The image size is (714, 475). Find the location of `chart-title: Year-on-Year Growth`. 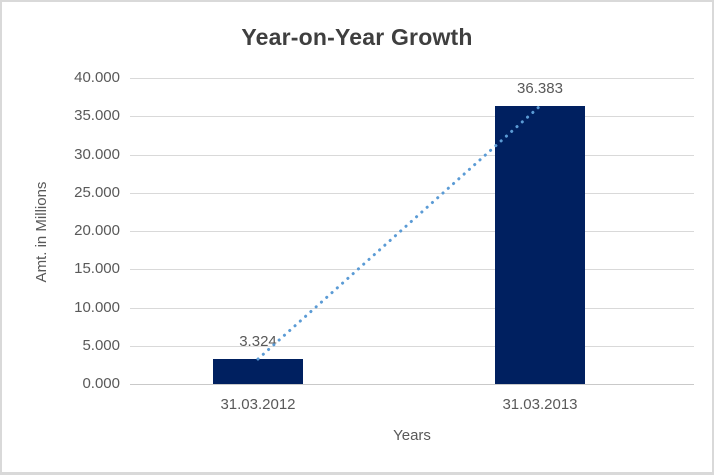

chart-title: Year-on-Year Growth is located at coordinates (357, 37).